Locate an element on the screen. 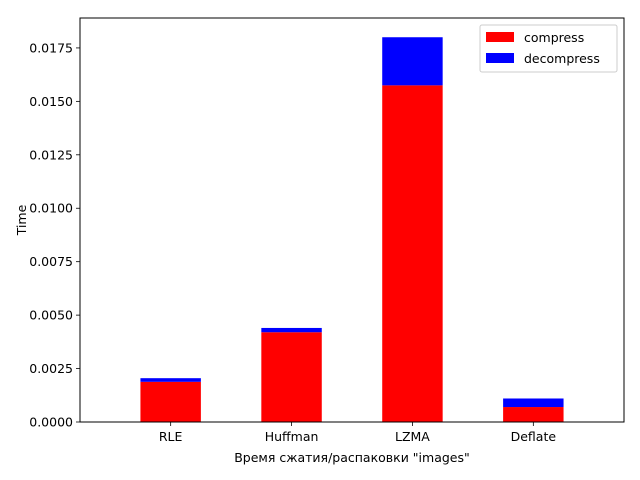 The width and height of the screenshot is (640, 480). legend-swatch-decompress is located at coordinates (500, 58).